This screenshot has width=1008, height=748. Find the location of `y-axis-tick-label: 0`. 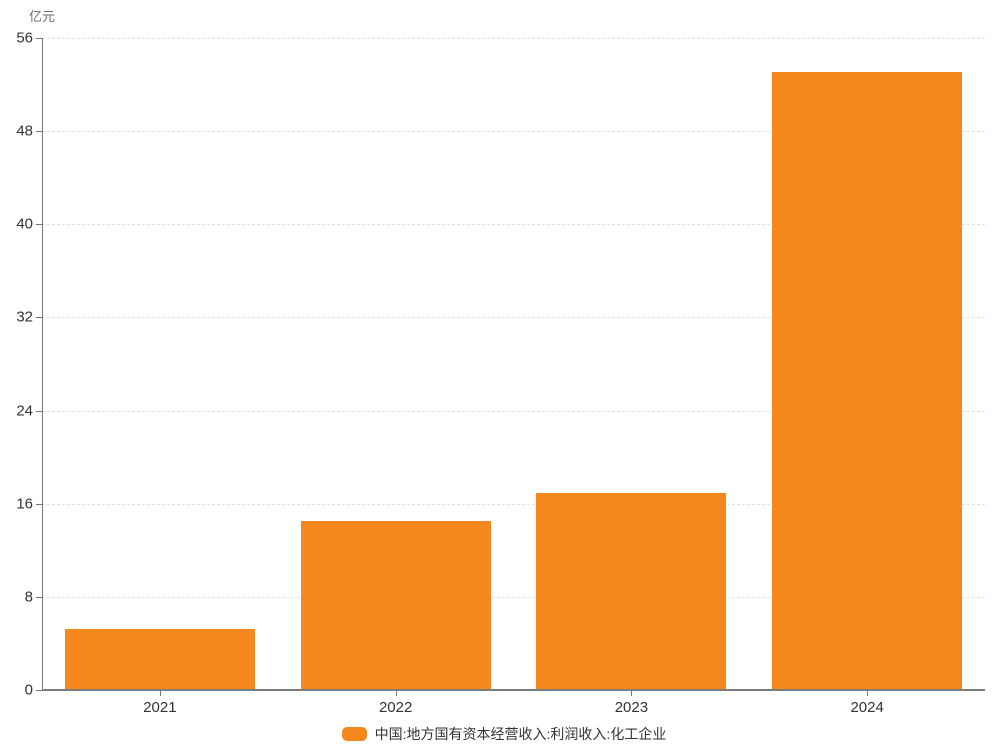

y-axis-tick-label: 0 is located at coordinates (28, 690).